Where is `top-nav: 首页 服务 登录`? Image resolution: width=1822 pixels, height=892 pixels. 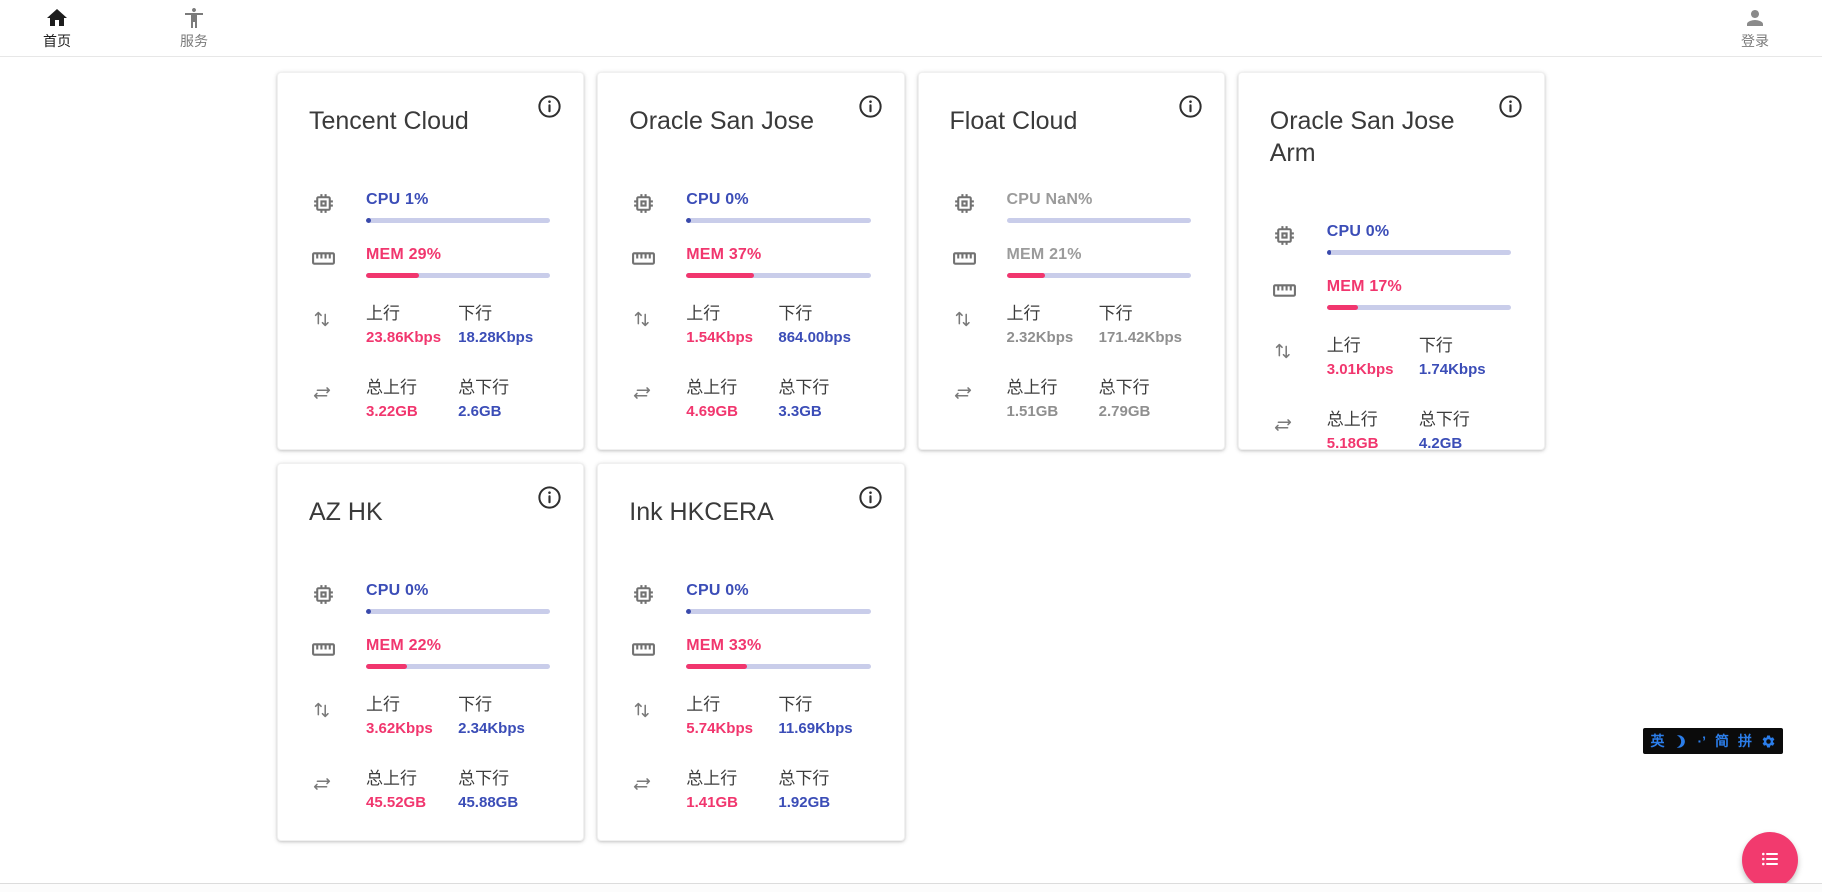
top-nav: 首页 服务 登录 is located at coordinates (911, 28).